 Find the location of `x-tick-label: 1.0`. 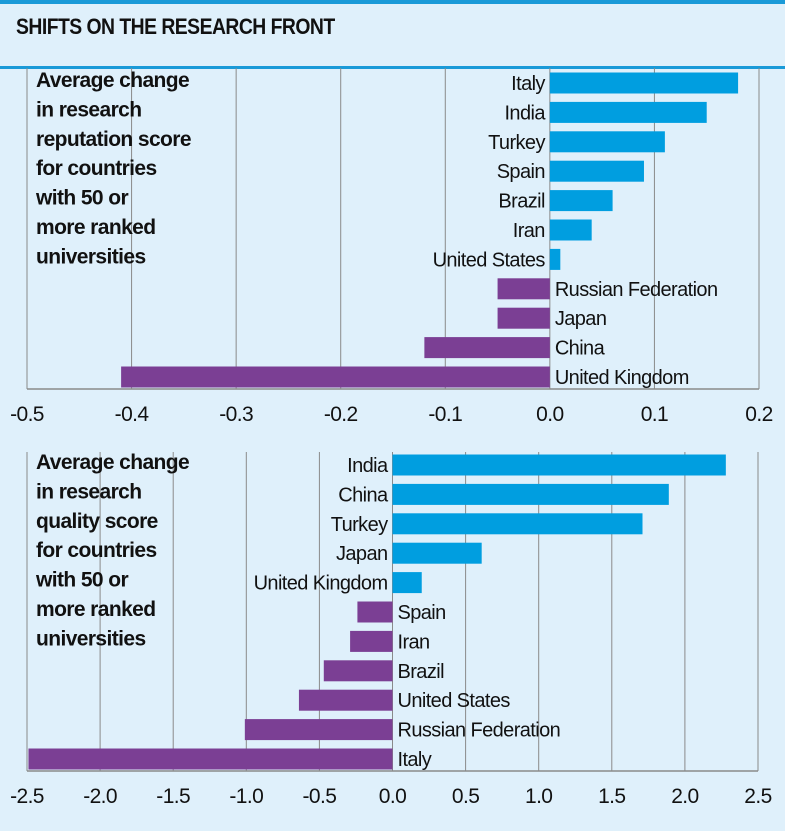

x-tick-label: 1.0 is located at coordinates (538, 796).